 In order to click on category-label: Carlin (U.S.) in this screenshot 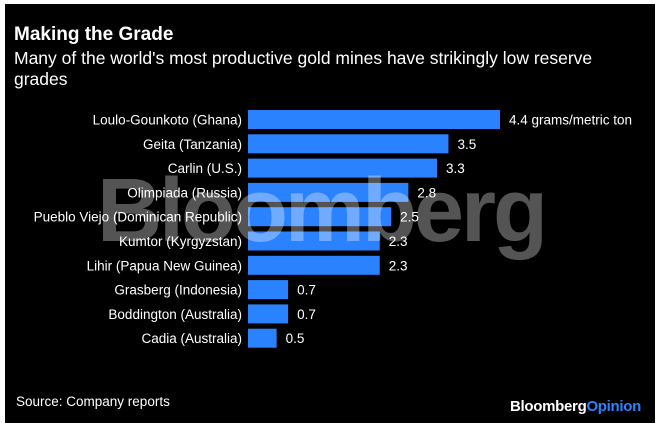, I will do `click(205, 168)`.